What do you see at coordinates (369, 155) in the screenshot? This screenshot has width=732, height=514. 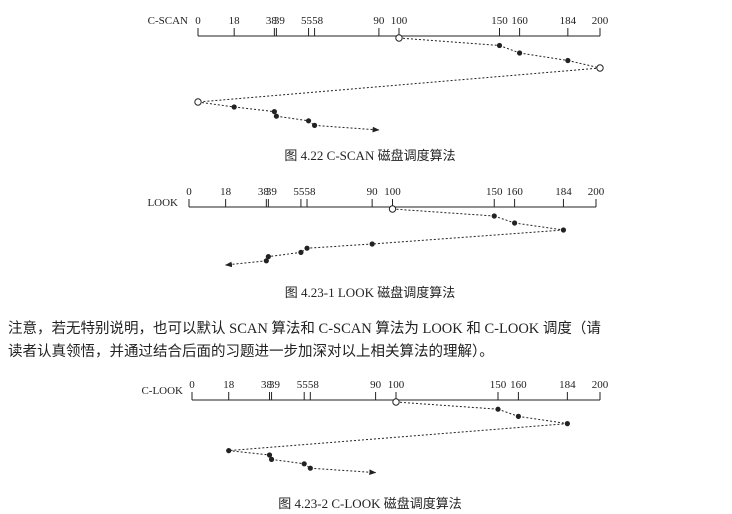 I see `caption-cscan: 图 4.22 C-SCAN 磁盘调度算法` at bounding box center [369, 155].